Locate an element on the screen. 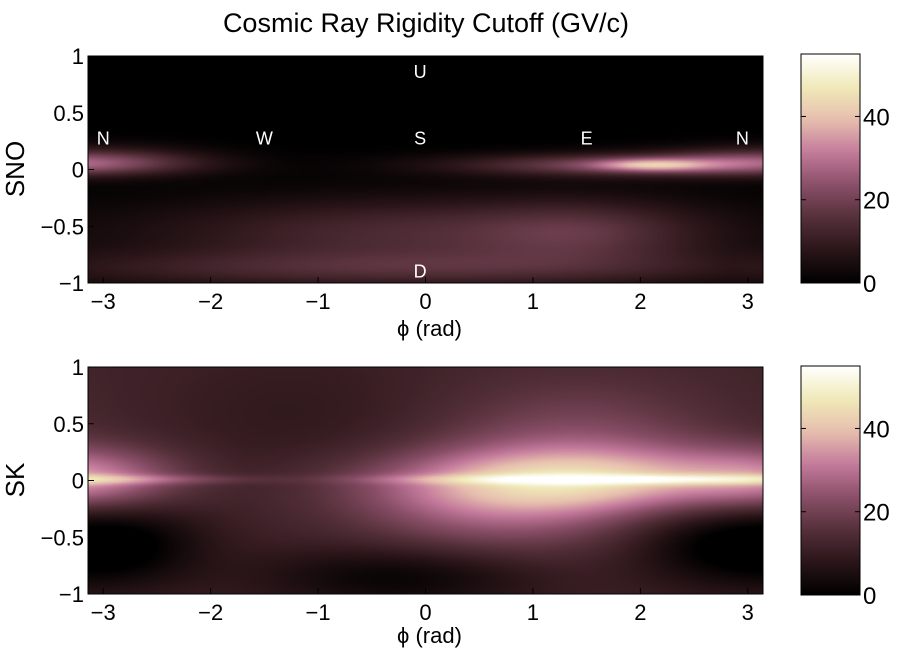 This screenshot has height=654, width=900. sno-y-tick-label: 0 is located at coordinates (78, 170).